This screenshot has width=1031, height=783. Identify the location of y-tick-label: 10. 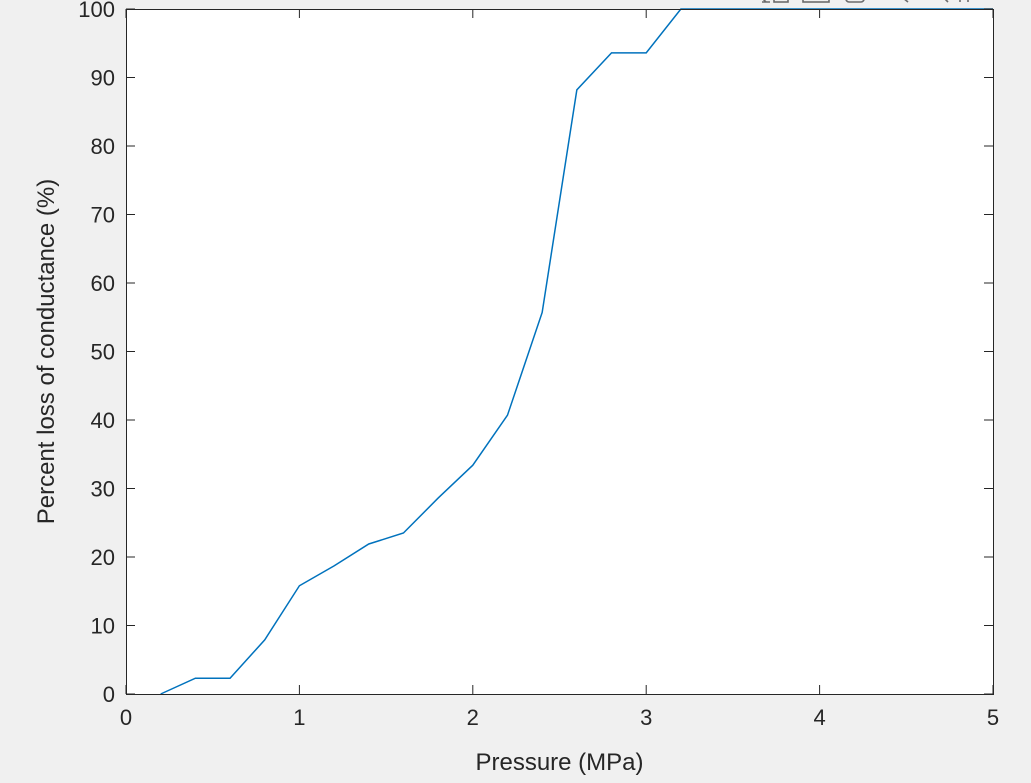
(103, 626).